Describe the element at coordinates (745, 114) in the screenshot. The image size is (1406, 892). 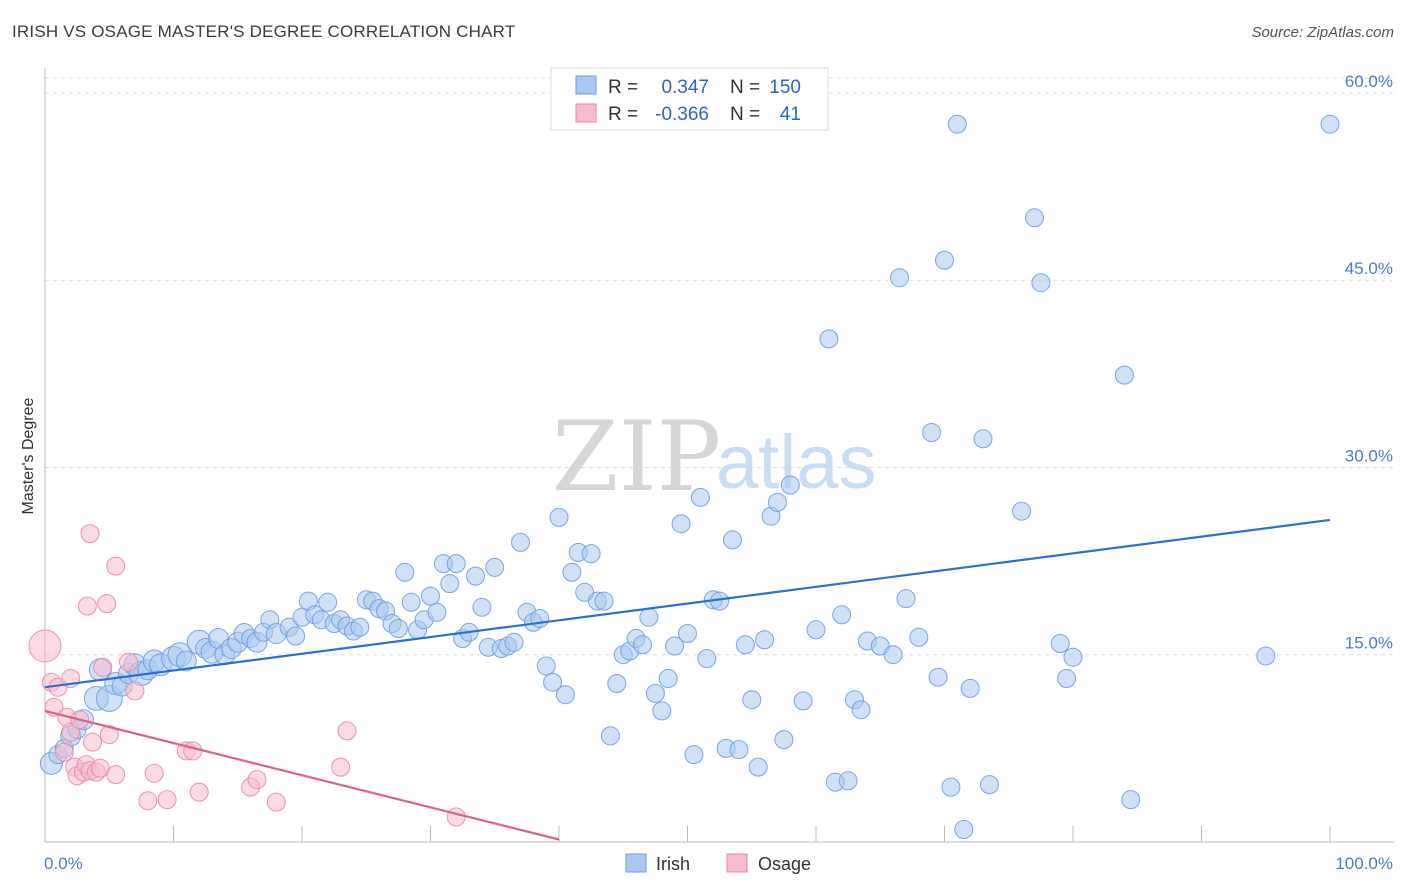
I see `legend-n-label-osage: N =` at that location.